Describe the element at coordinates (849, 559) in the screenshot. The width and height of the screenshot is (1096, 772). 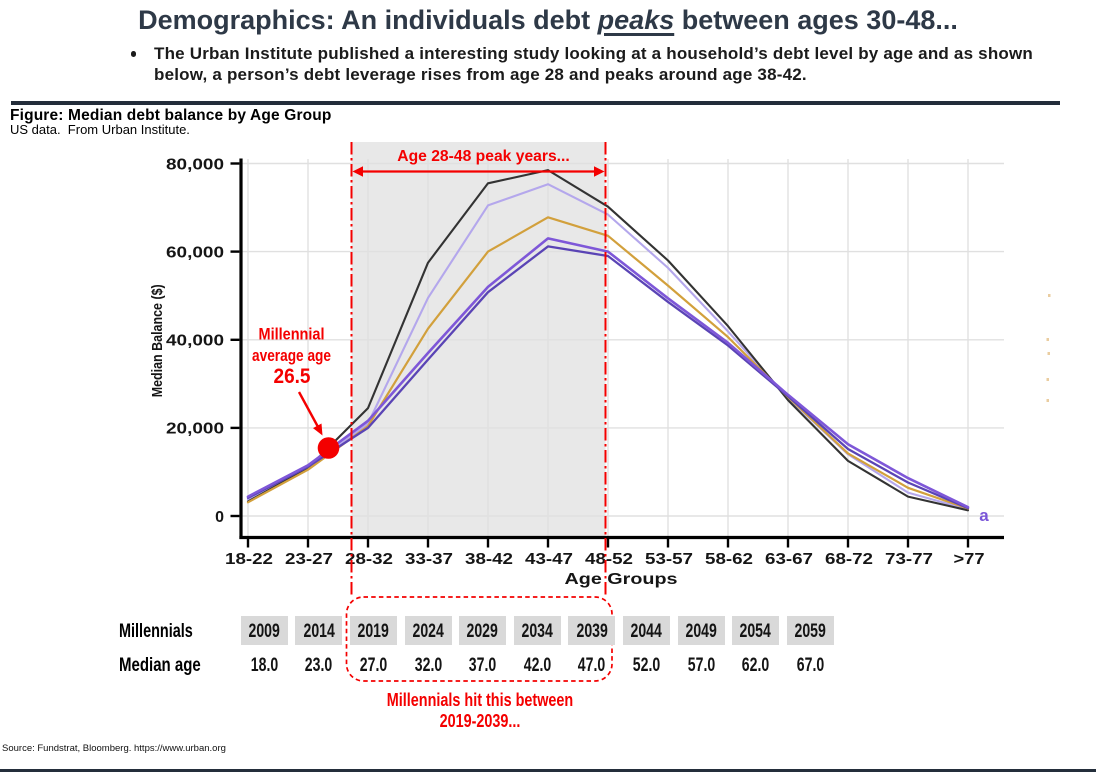
I see `svg-text: 68-72` at that location.